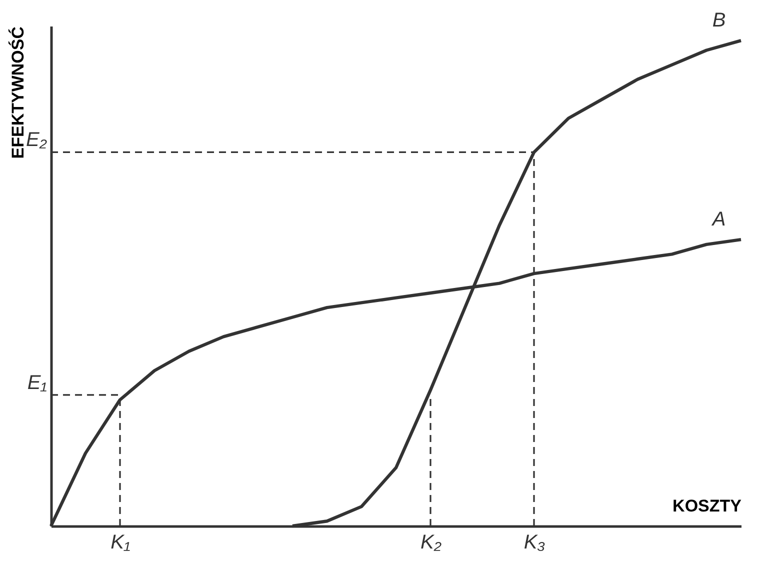 The image size is (764, 567). Describe the element at coordinates (431, 543) in the screenshot. I see `x-tick-label: K₂` at that location.